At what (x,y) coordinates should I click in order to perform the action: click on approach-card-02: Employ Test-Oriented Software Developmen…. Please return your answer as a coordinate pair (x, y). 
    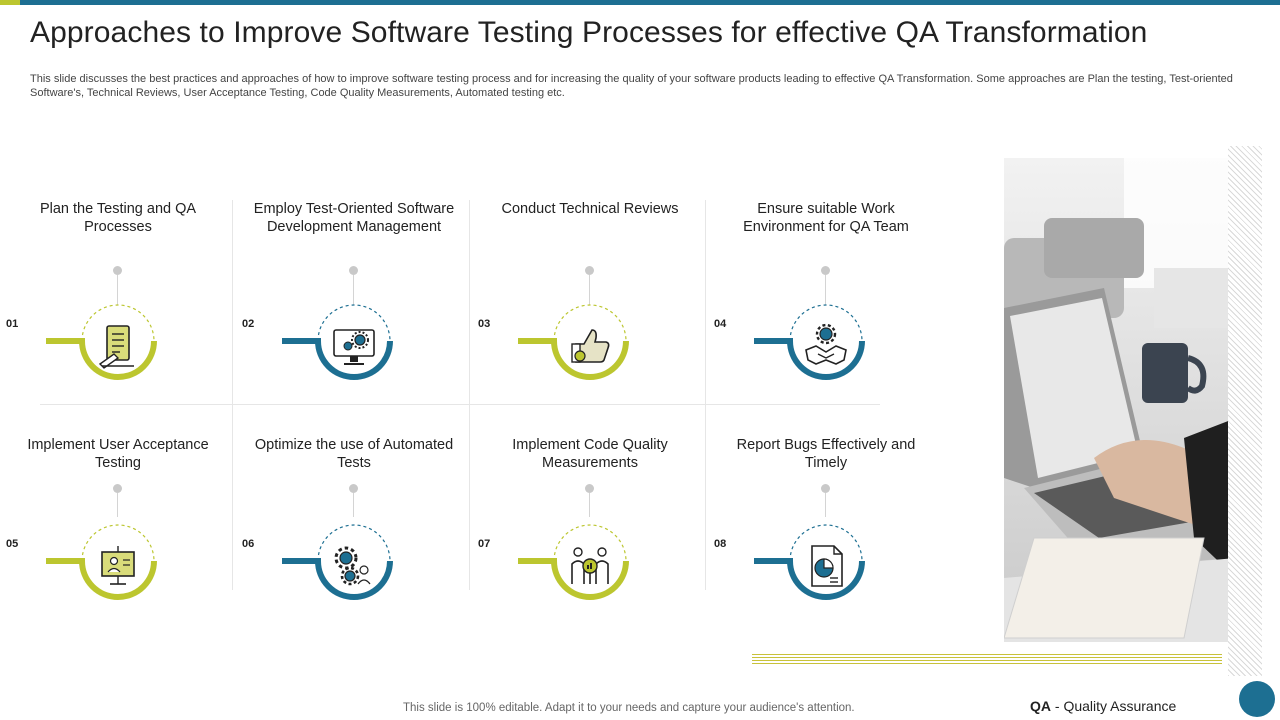
    Looking at the image, I should click on (354, 318).